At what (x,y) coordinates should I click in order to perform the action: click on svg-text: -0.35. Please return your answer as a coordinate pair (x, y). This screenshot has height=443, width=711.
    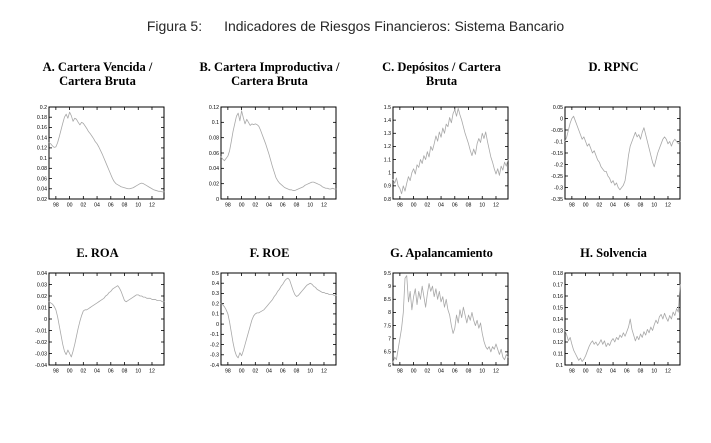
    Looking at the image, I should click on (557, 200).